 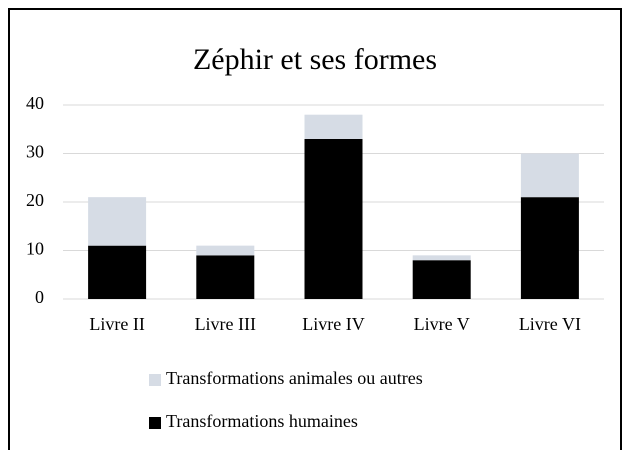 I want to click on x-tick-label: Livre VI, so click(x=550, y=324).